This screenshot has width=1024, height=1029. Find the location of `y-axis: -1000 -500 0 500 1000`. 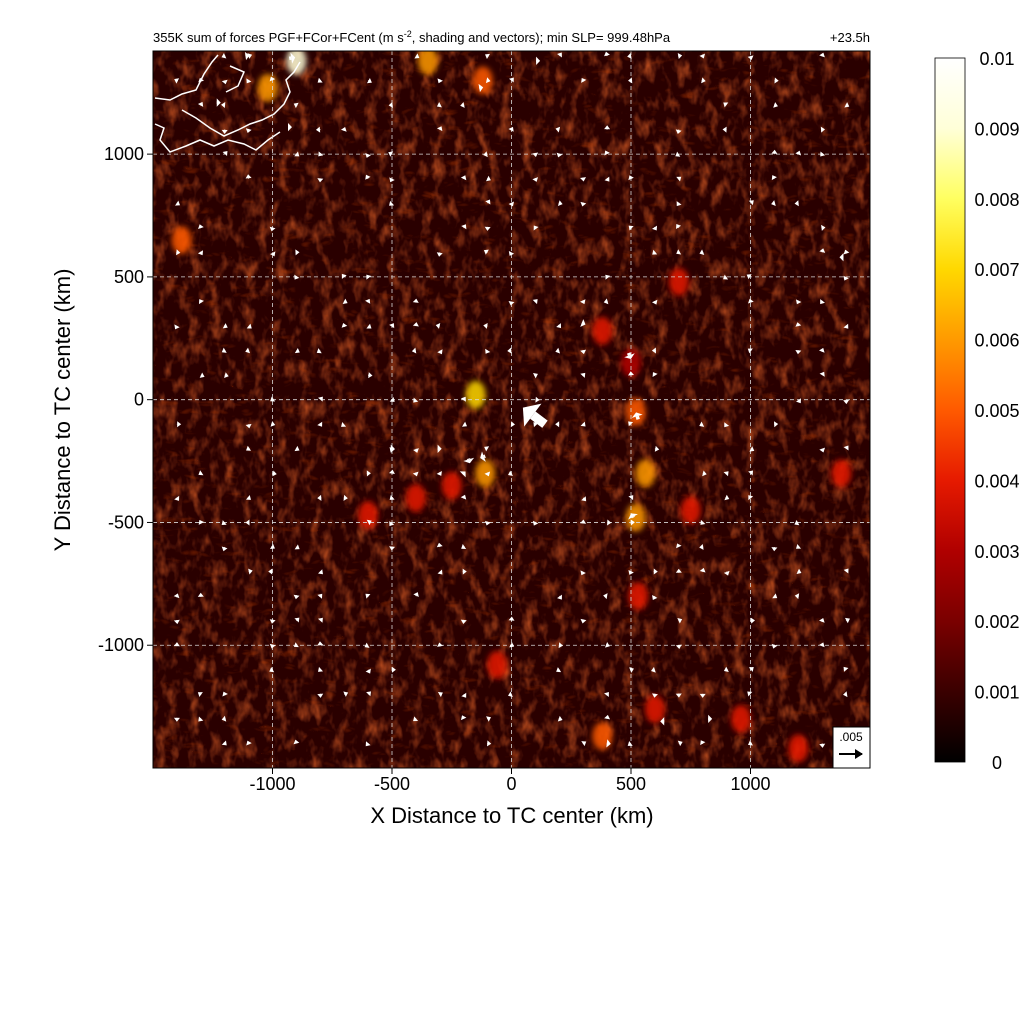

y-axis: -1000 -500 0 500 1000 is located at coordinates (125, 399).